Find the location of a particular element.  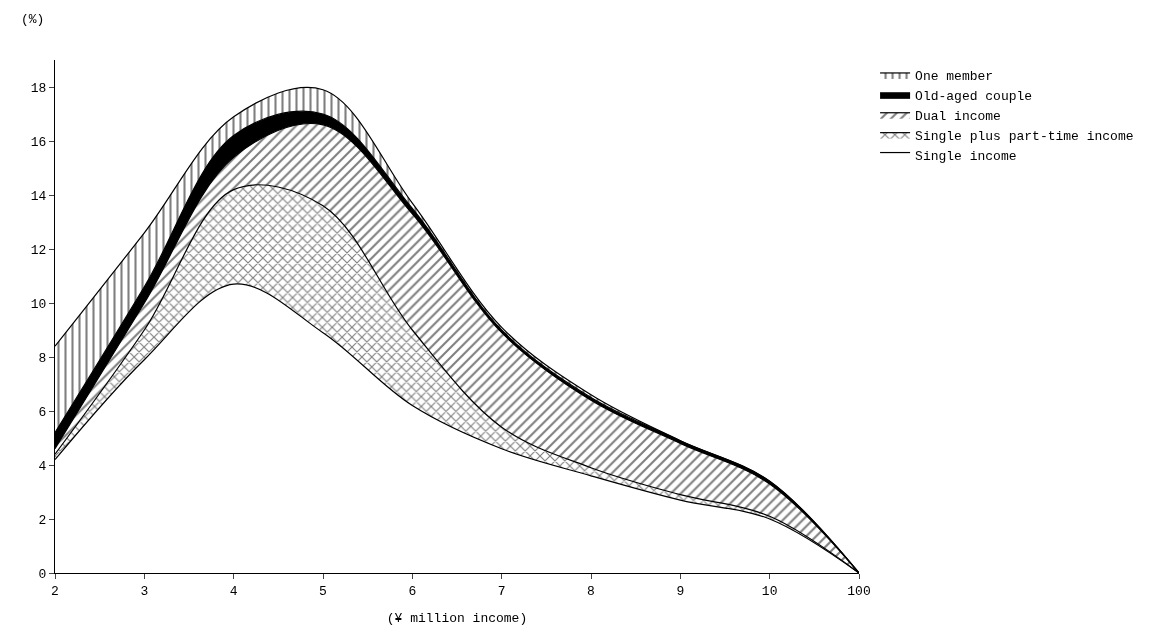

x-tick-label: 7 is located at coordinates (501, 591).